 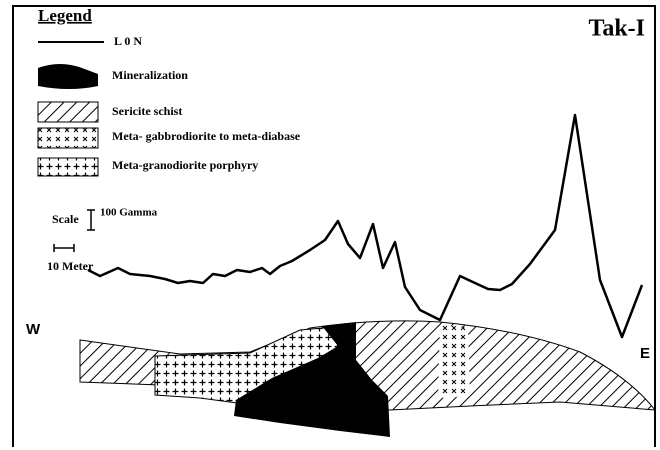 What do you see at coordinates (129, 213) in the screenshot?
I see `vertical-scale-label: 100 Gamma` at bounding box center [129, 213].